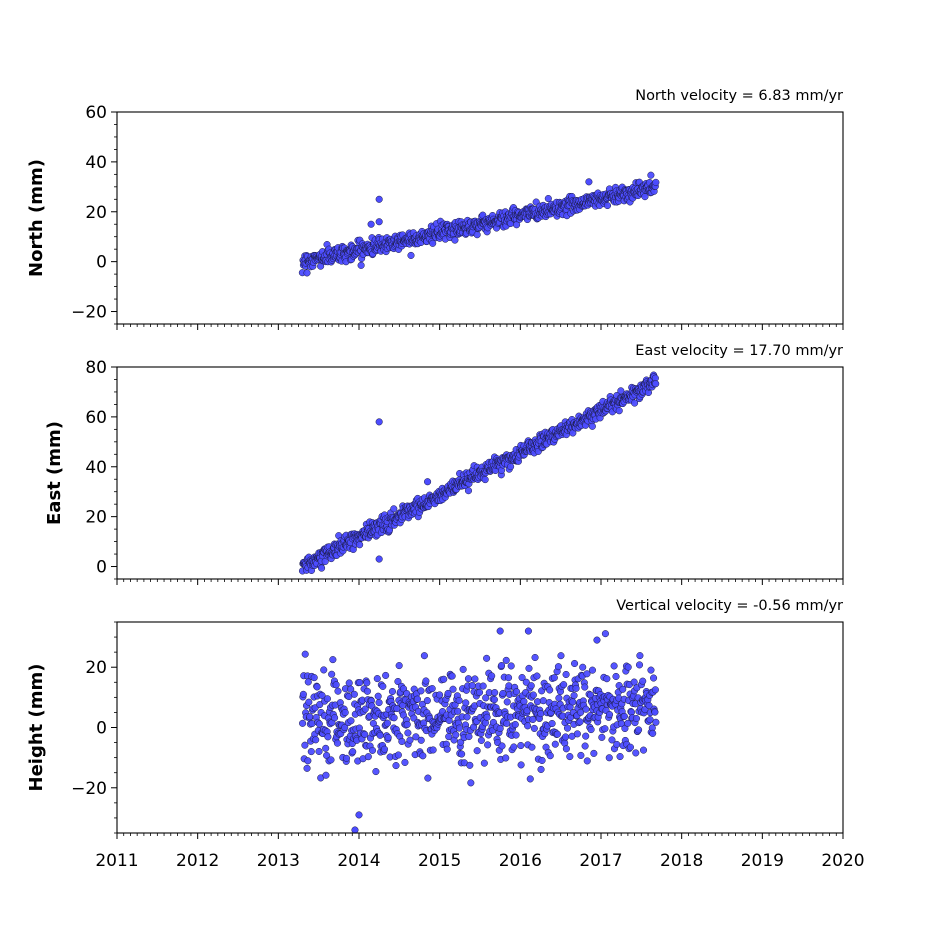 This screenshot has width=937, height=937. What do you see at coordinates (116, 861) in the screenshot?
I see `x-tick-label: 2011` at bounding box center [116, 861].